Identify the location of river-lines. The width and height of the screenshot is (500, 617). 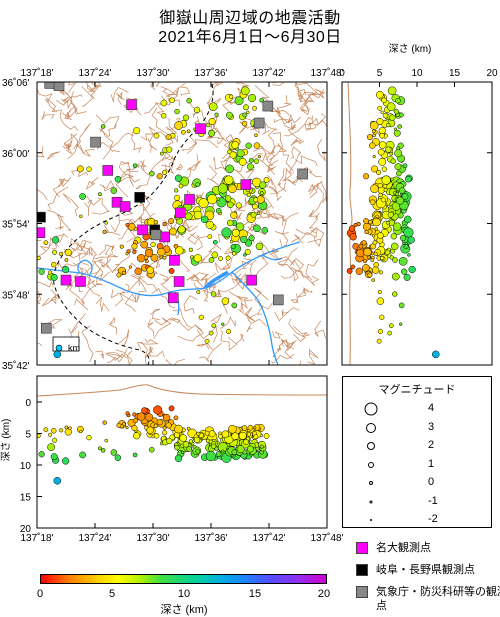
(169, 303).